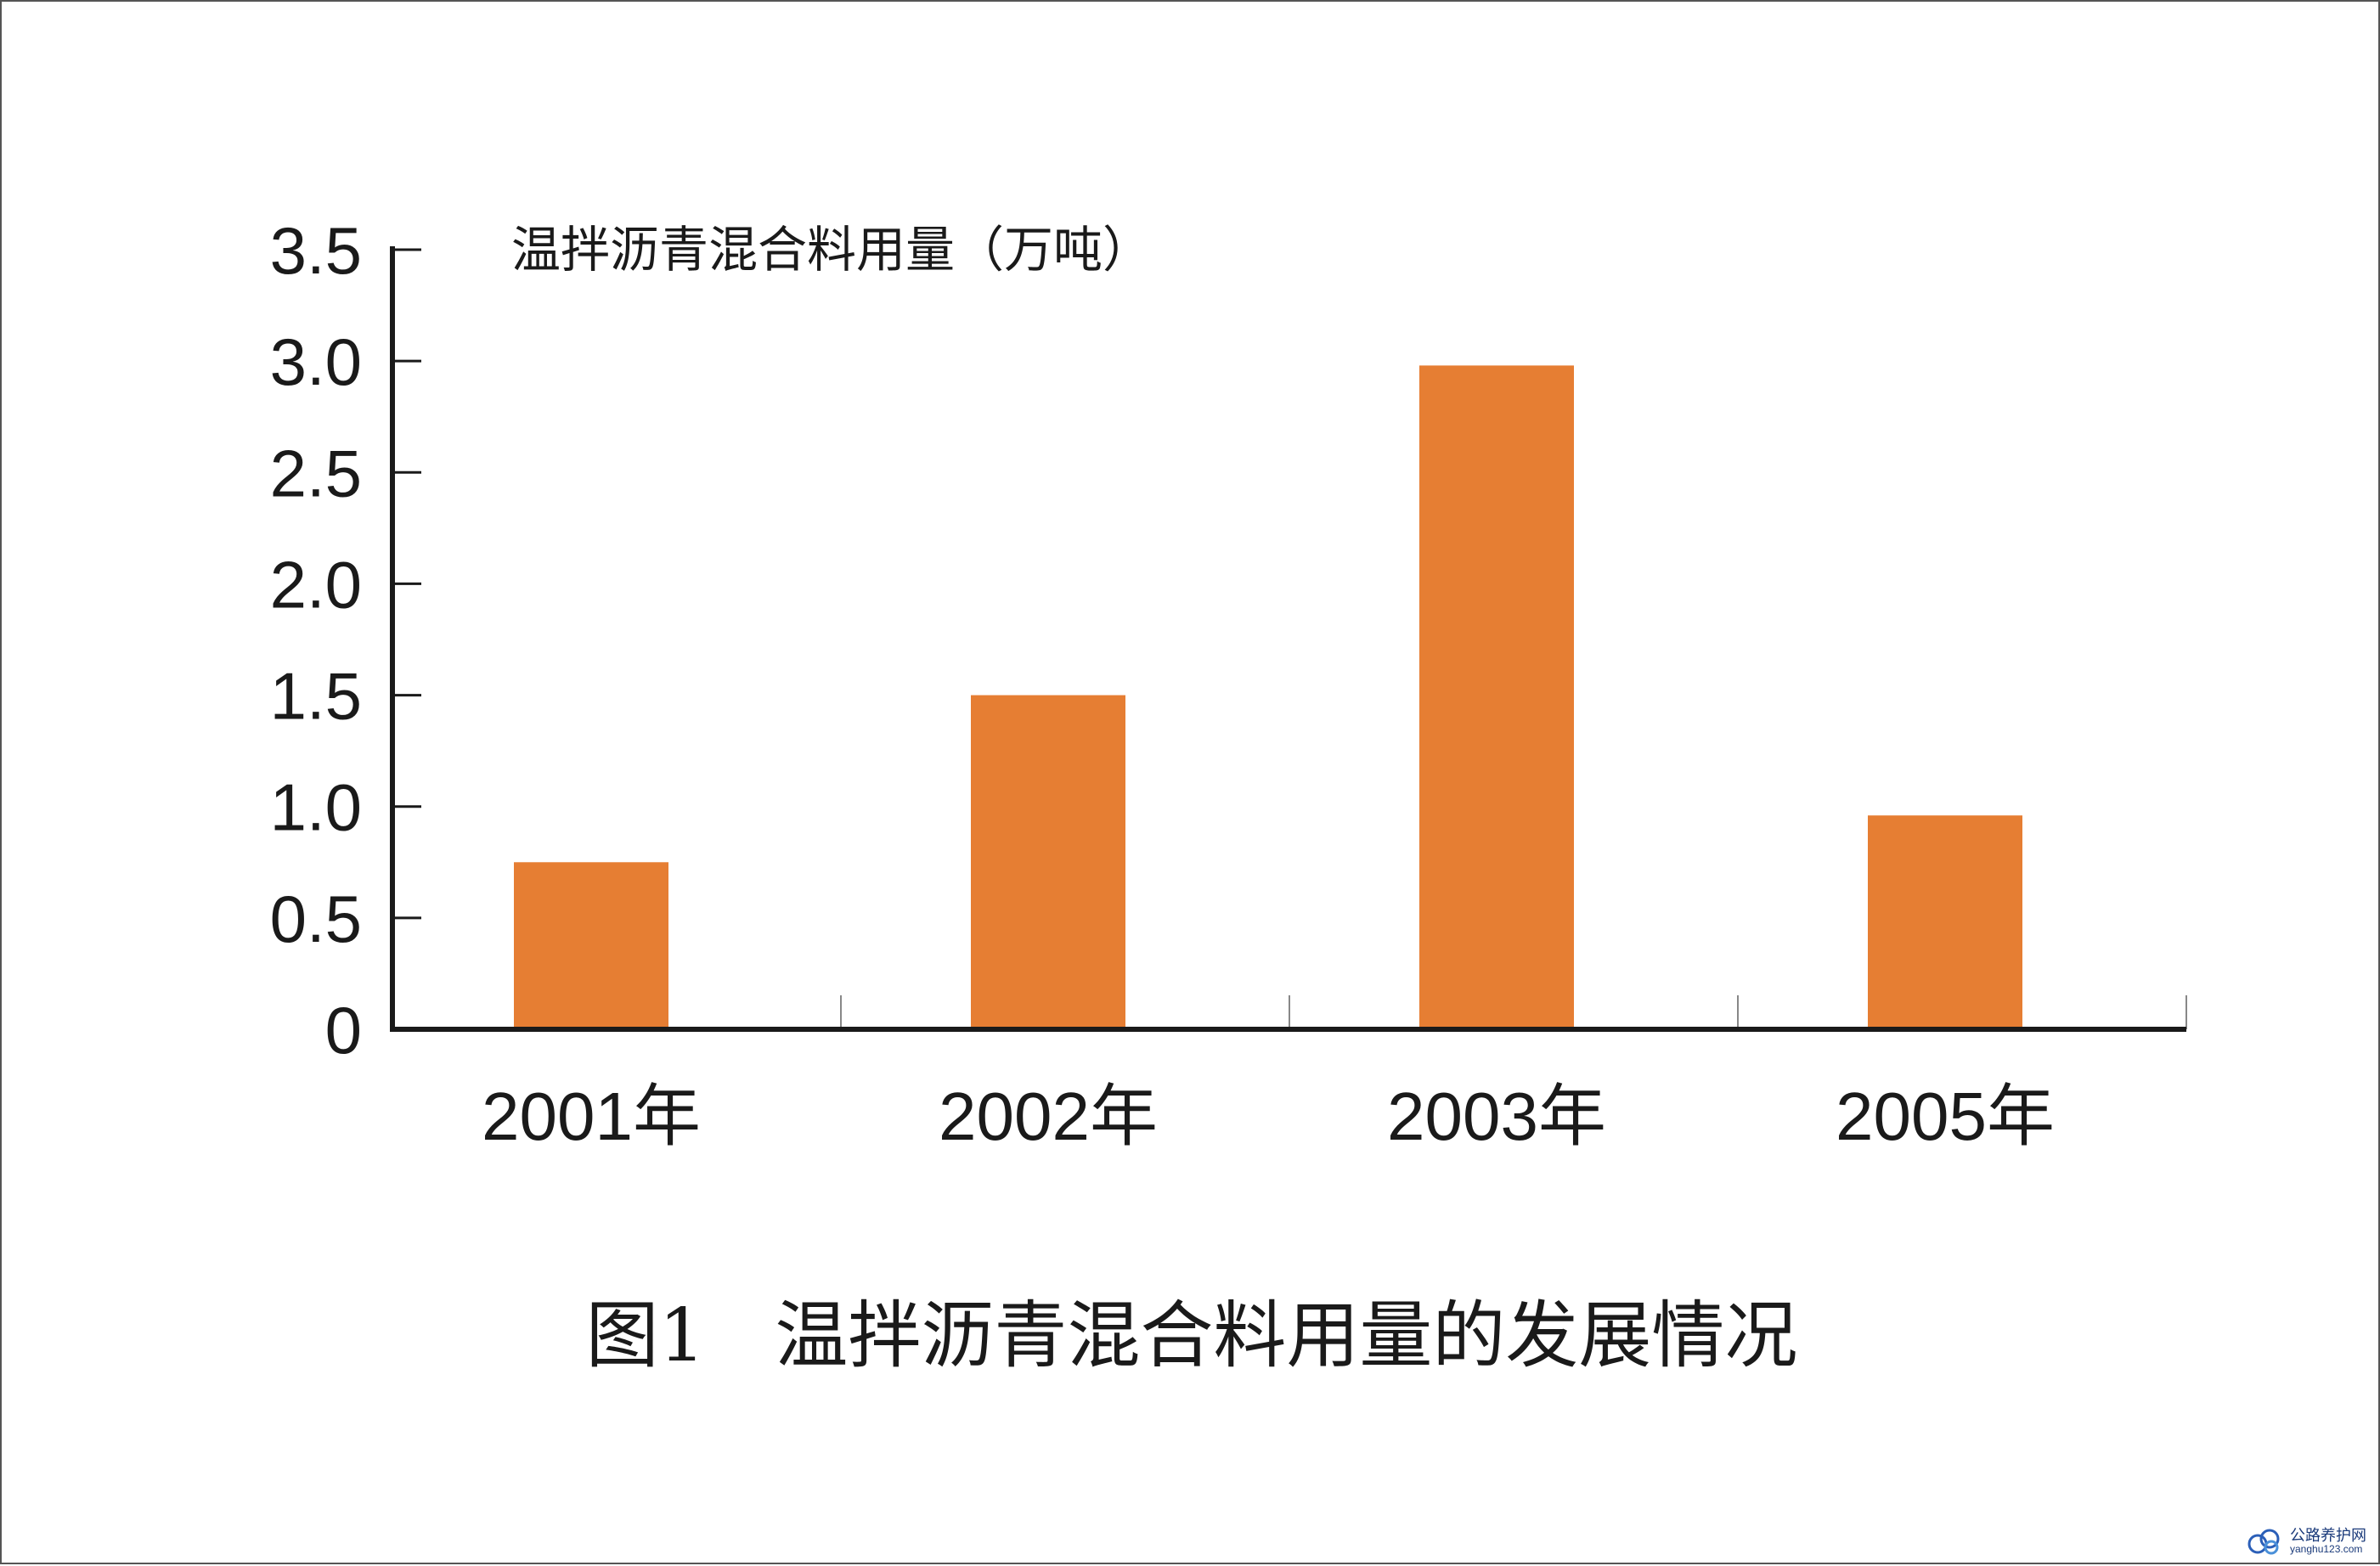 This screenshot has height=1566, width=2380. I want to click on y-tick-label: 1.5, so click(316, 696).